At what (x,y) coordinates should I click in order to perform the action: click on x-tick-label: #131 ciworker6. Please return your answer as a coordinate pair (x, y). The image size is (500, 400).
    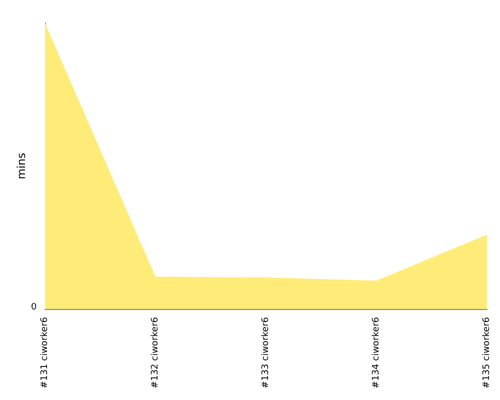
    Looking at the image, I should click on (45, 352).